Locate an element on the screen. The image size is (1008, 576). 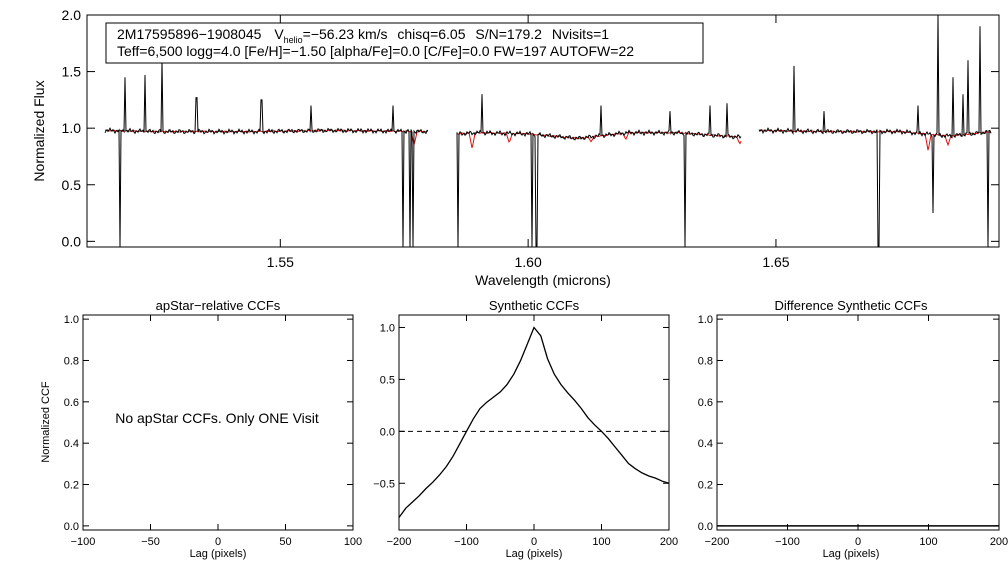
apstar-ccf-y-tick-label: 1.0 is located at coordinates (71, 320).